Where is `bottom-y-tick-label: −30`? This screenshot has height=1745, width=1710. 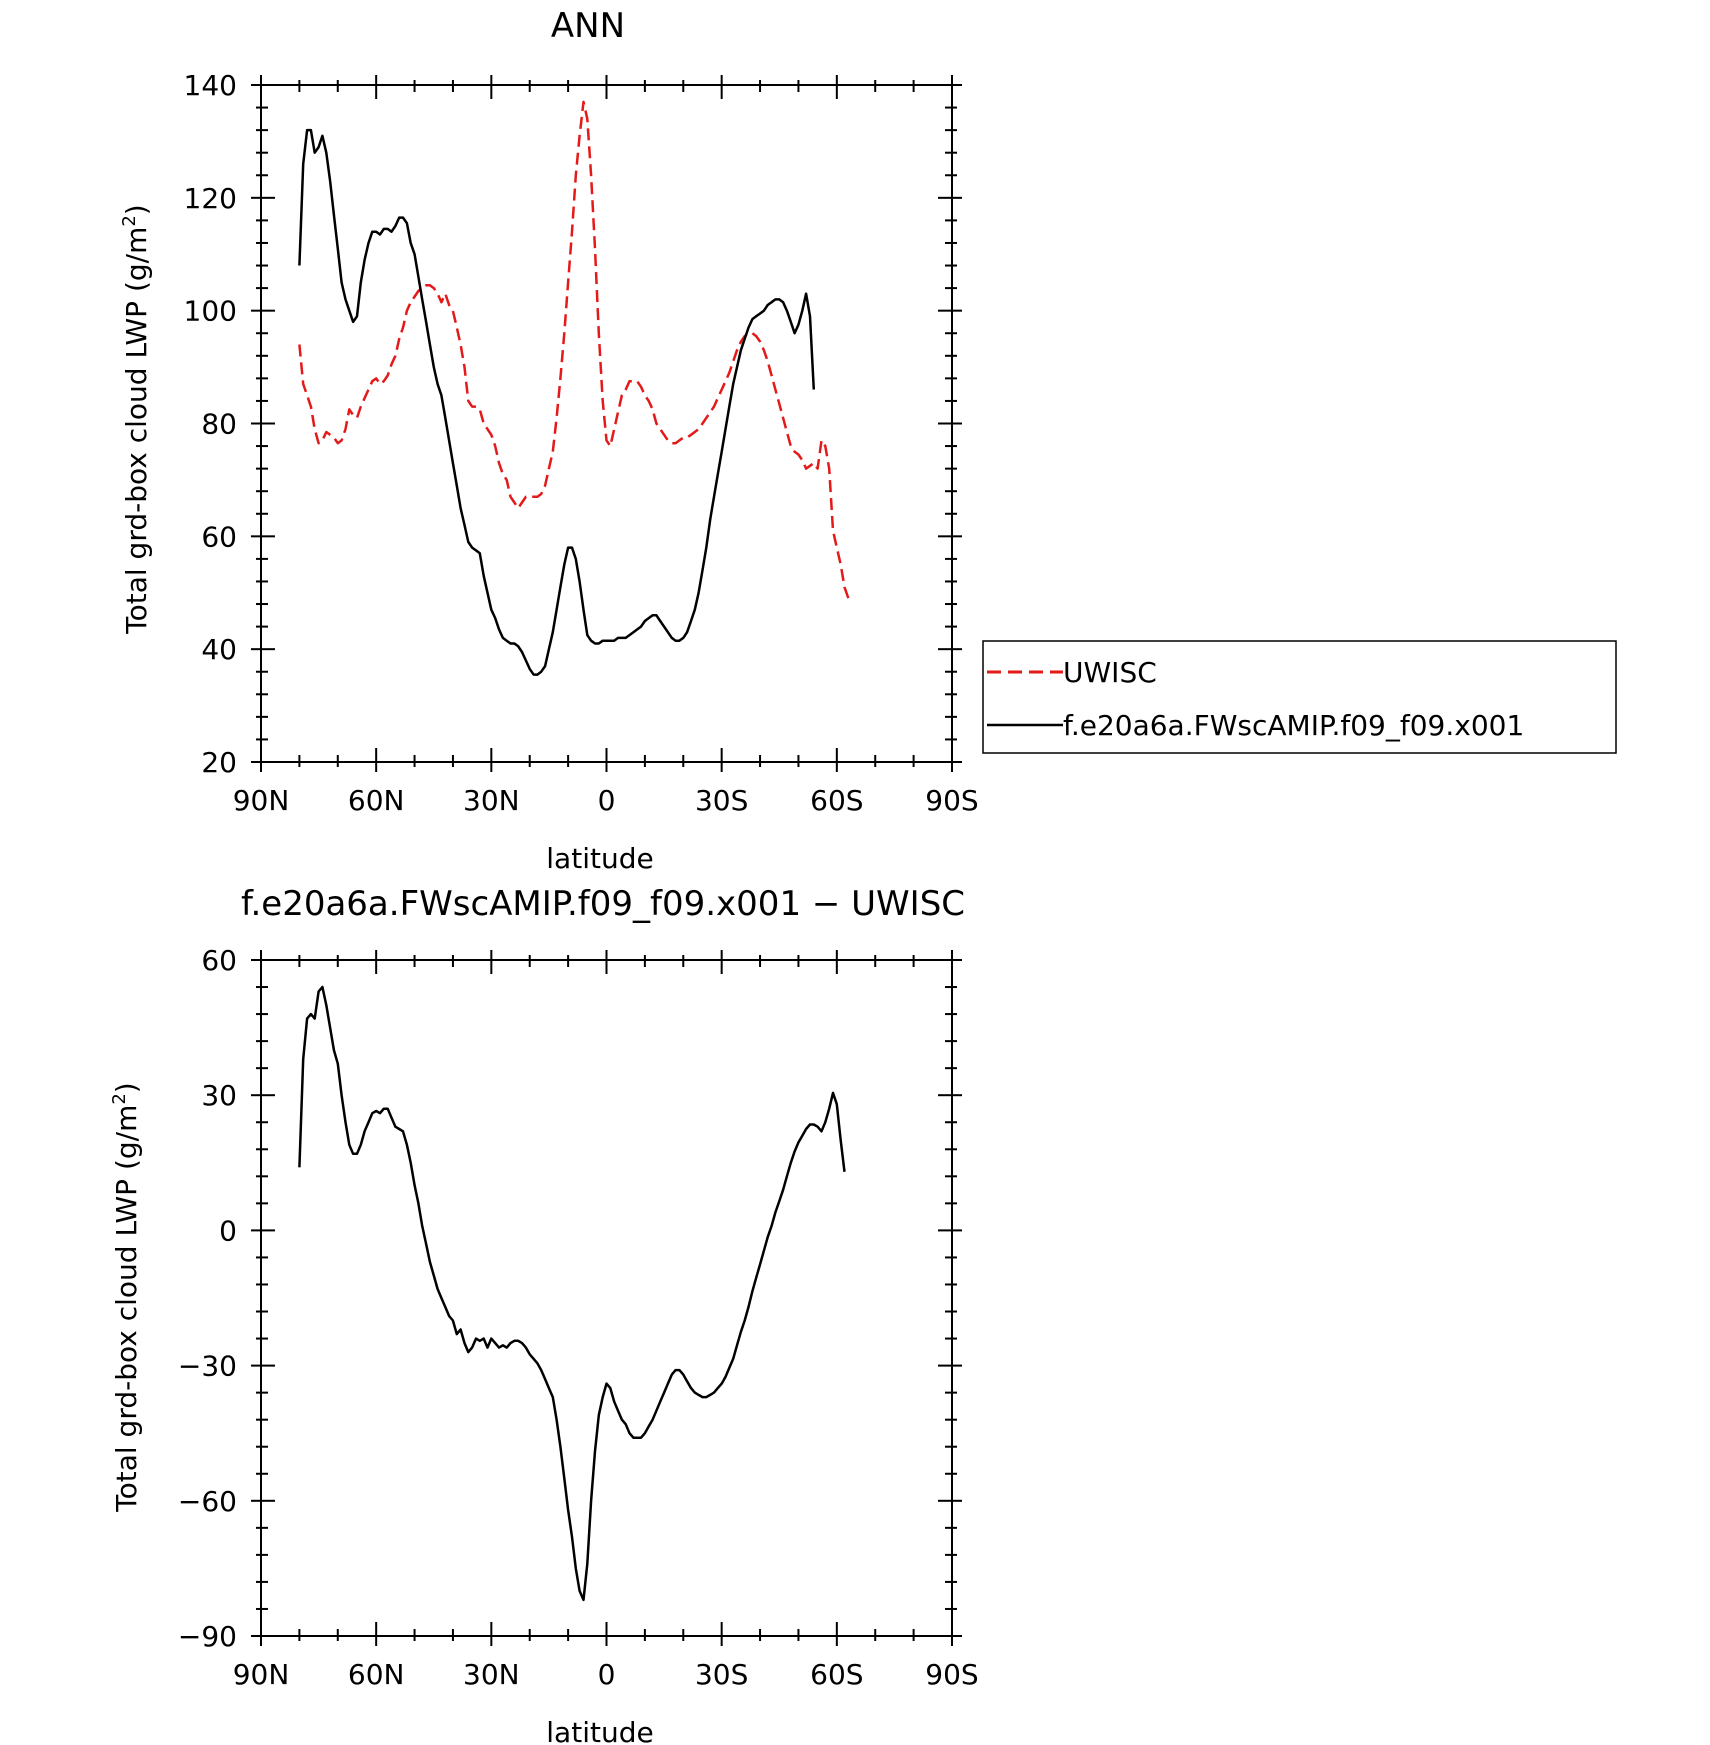 bottom-y-tick-label: −30 is located at coordinates (207, 1366).